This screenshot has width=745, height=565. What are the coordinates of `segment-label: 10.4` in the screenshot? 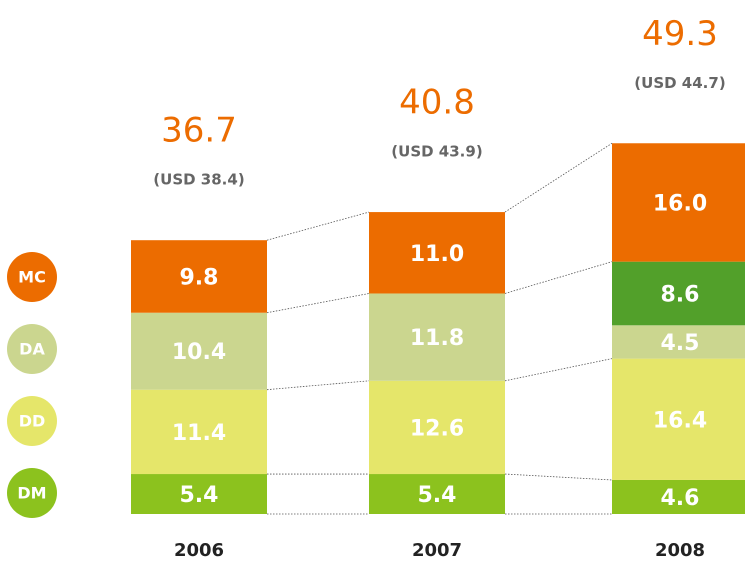 It's located at (199, 352).